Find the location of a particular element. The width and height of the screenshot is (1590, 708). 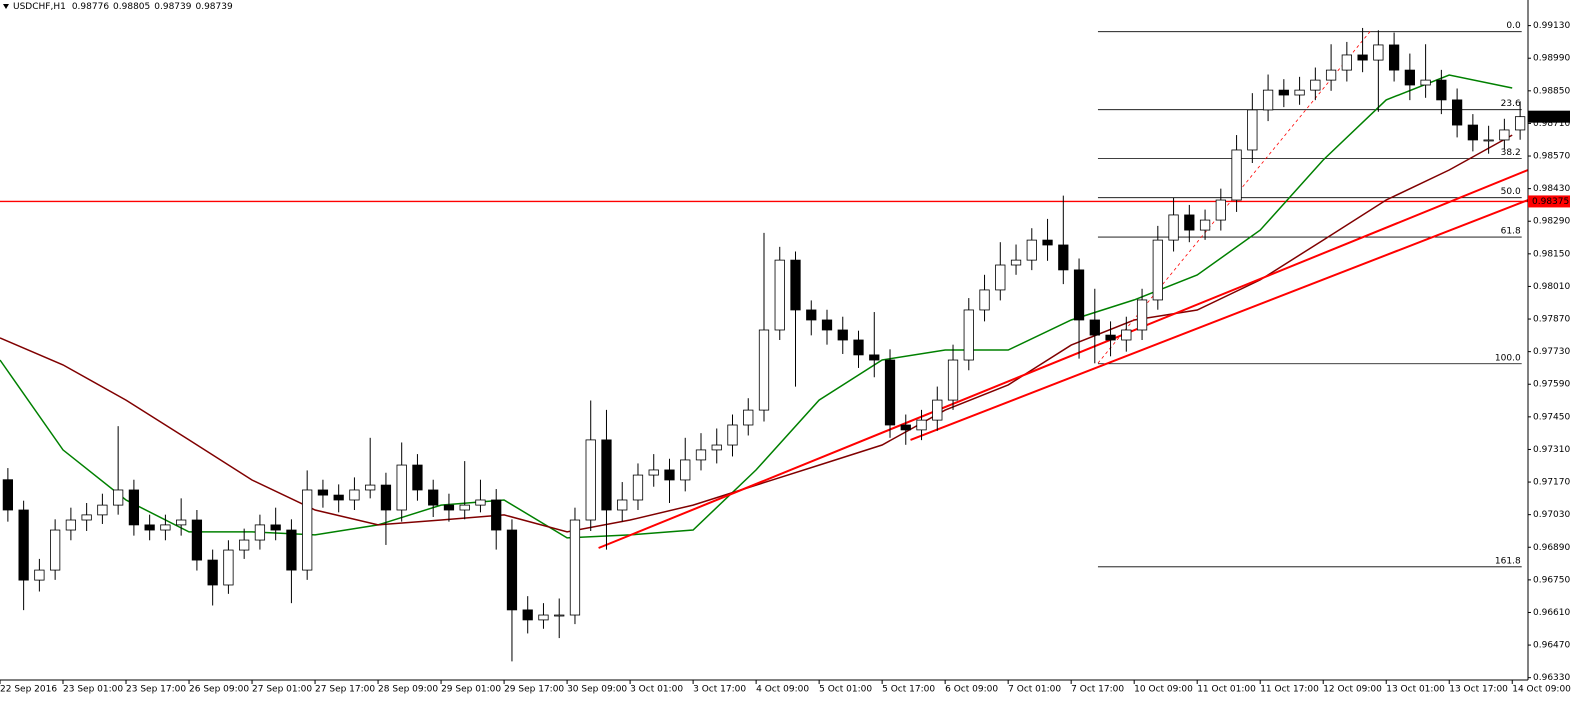

y-tick-label: 0.96750 is located at coordinates (1551, 580).